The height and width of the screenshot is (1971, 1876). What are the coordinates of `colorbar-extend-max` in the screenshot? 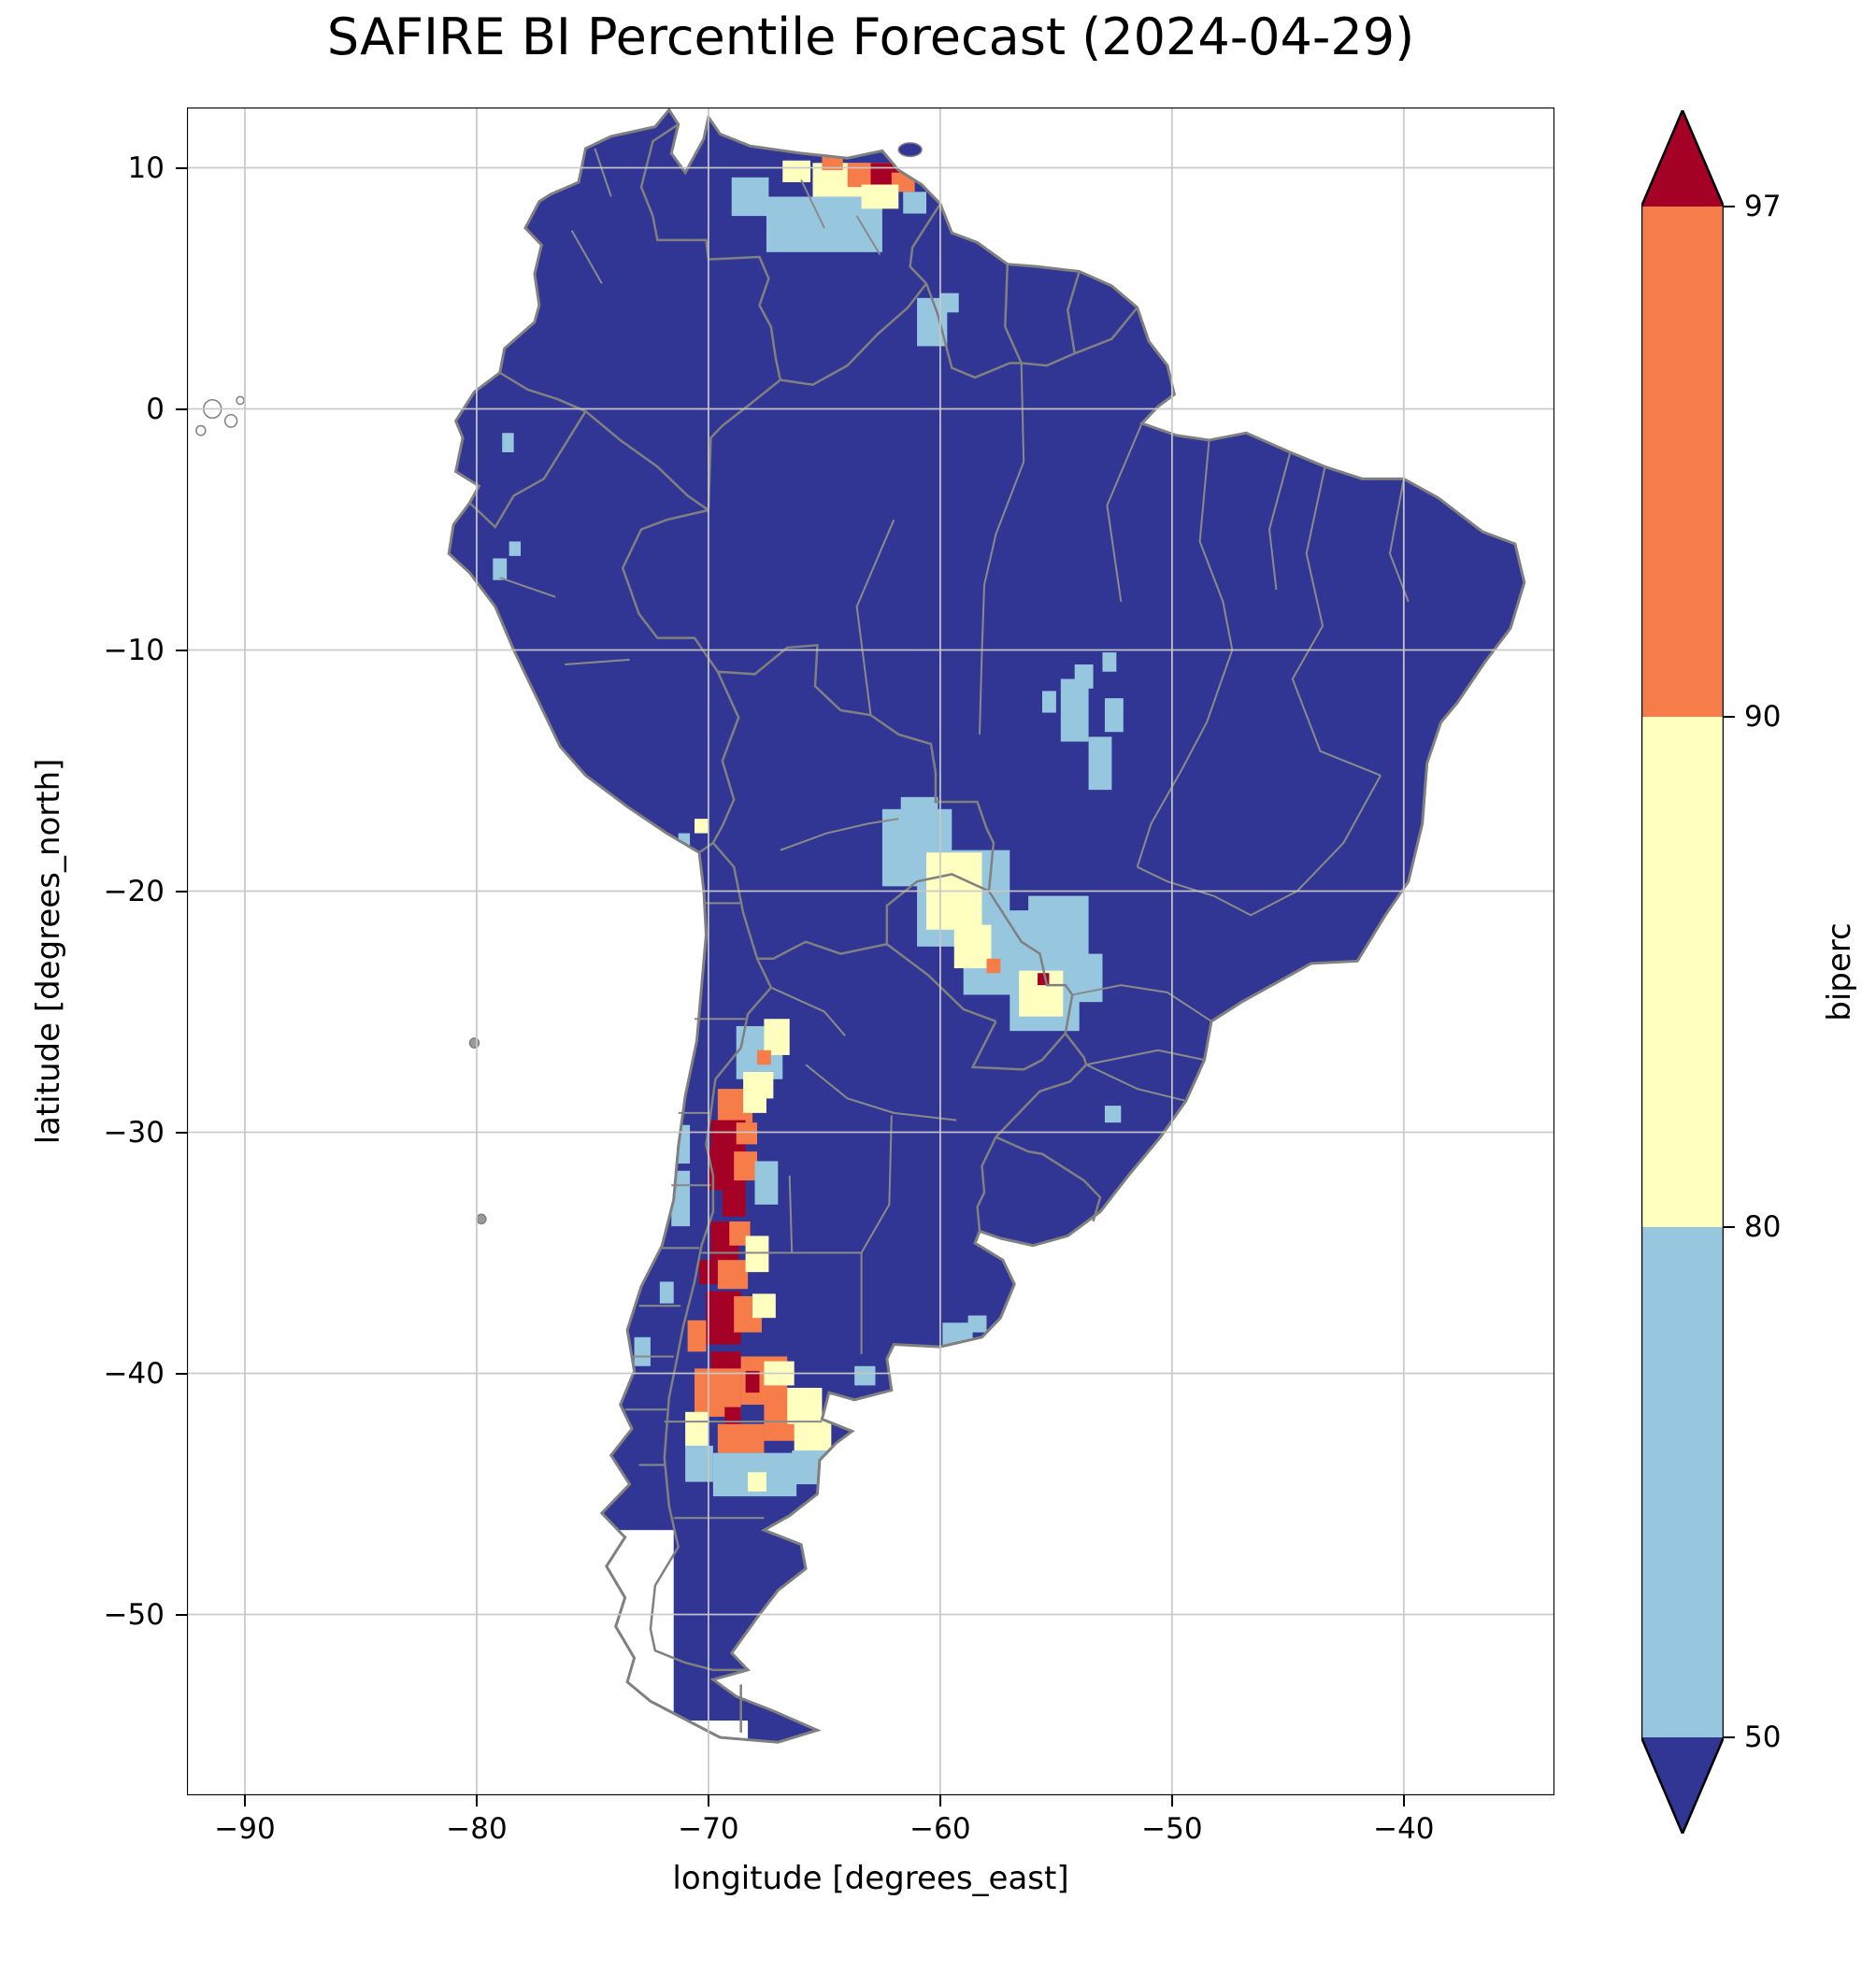 It's located at (1683, 158).